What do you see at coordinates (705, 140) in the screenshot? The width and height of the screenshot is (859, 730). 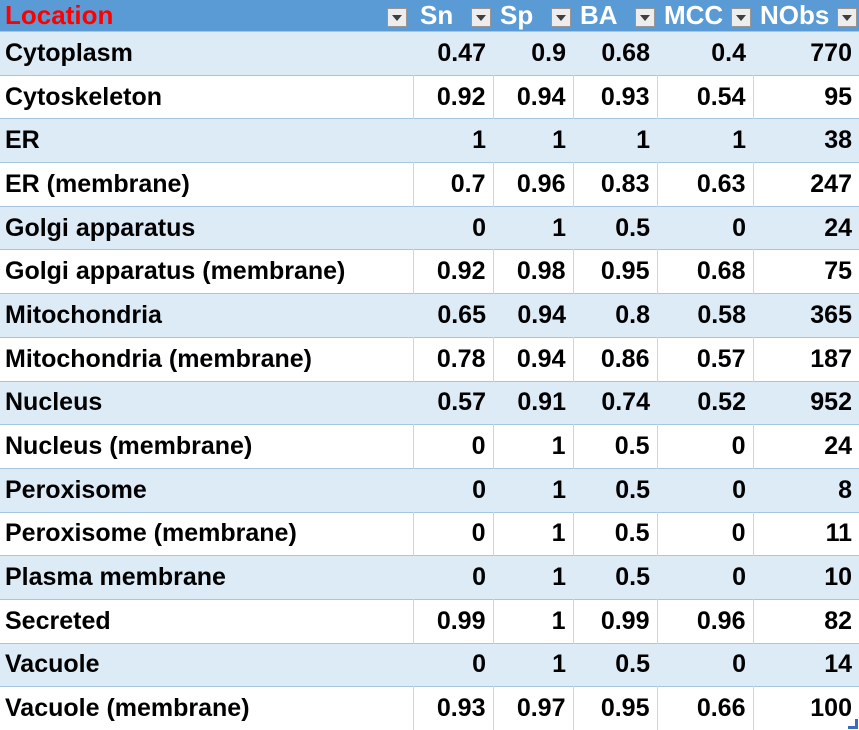 I see `cell-mcc: 1` at bounding box center [705, 140].